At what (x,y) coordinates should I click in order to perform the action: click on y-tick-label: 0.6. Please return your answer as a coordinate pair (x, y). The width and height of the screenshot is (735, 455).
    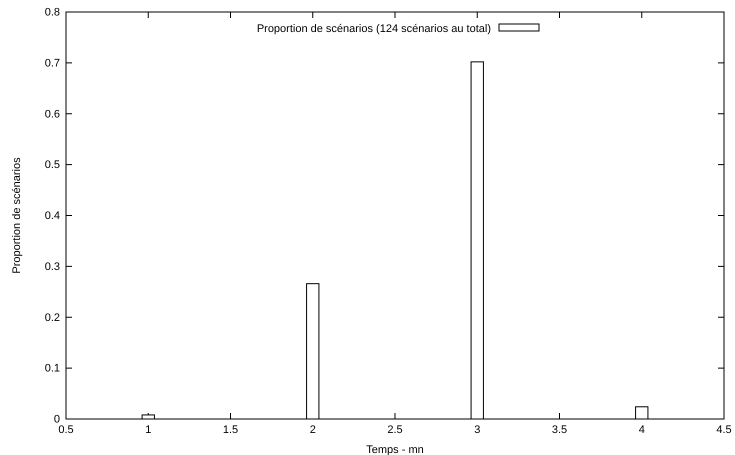
    Looking at the image, I should click on (52, 114).